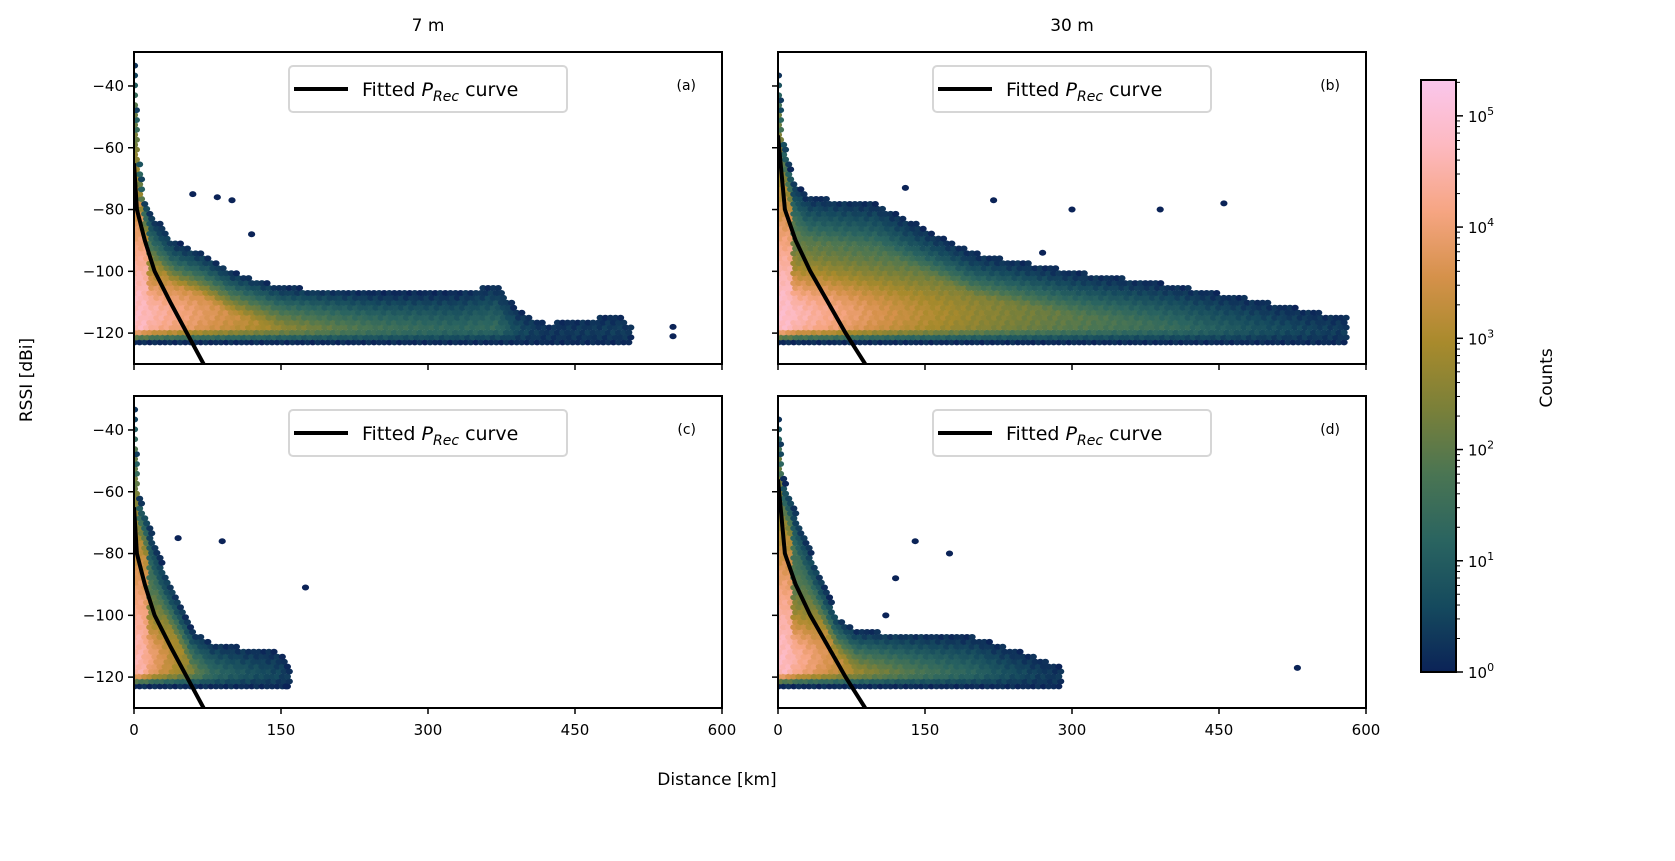 Image resolution: width=1675 pixels, height=861 pixels. What do you see at coordinates (1477, 562) in the screenshot?
I see `tick-base: 10` at bounding box center [1477, 562].